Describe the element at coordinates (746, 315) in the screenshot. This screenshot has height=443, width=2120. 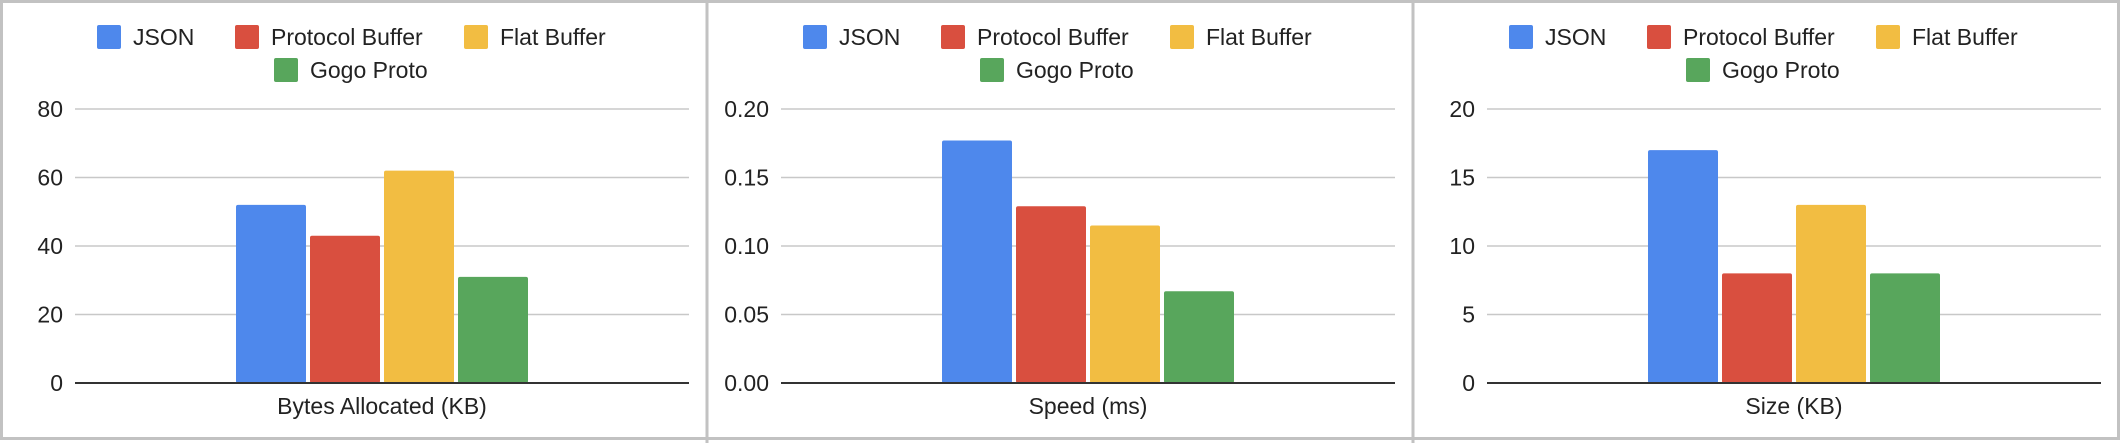
I see `y-tick-label: 0.05` at that location.